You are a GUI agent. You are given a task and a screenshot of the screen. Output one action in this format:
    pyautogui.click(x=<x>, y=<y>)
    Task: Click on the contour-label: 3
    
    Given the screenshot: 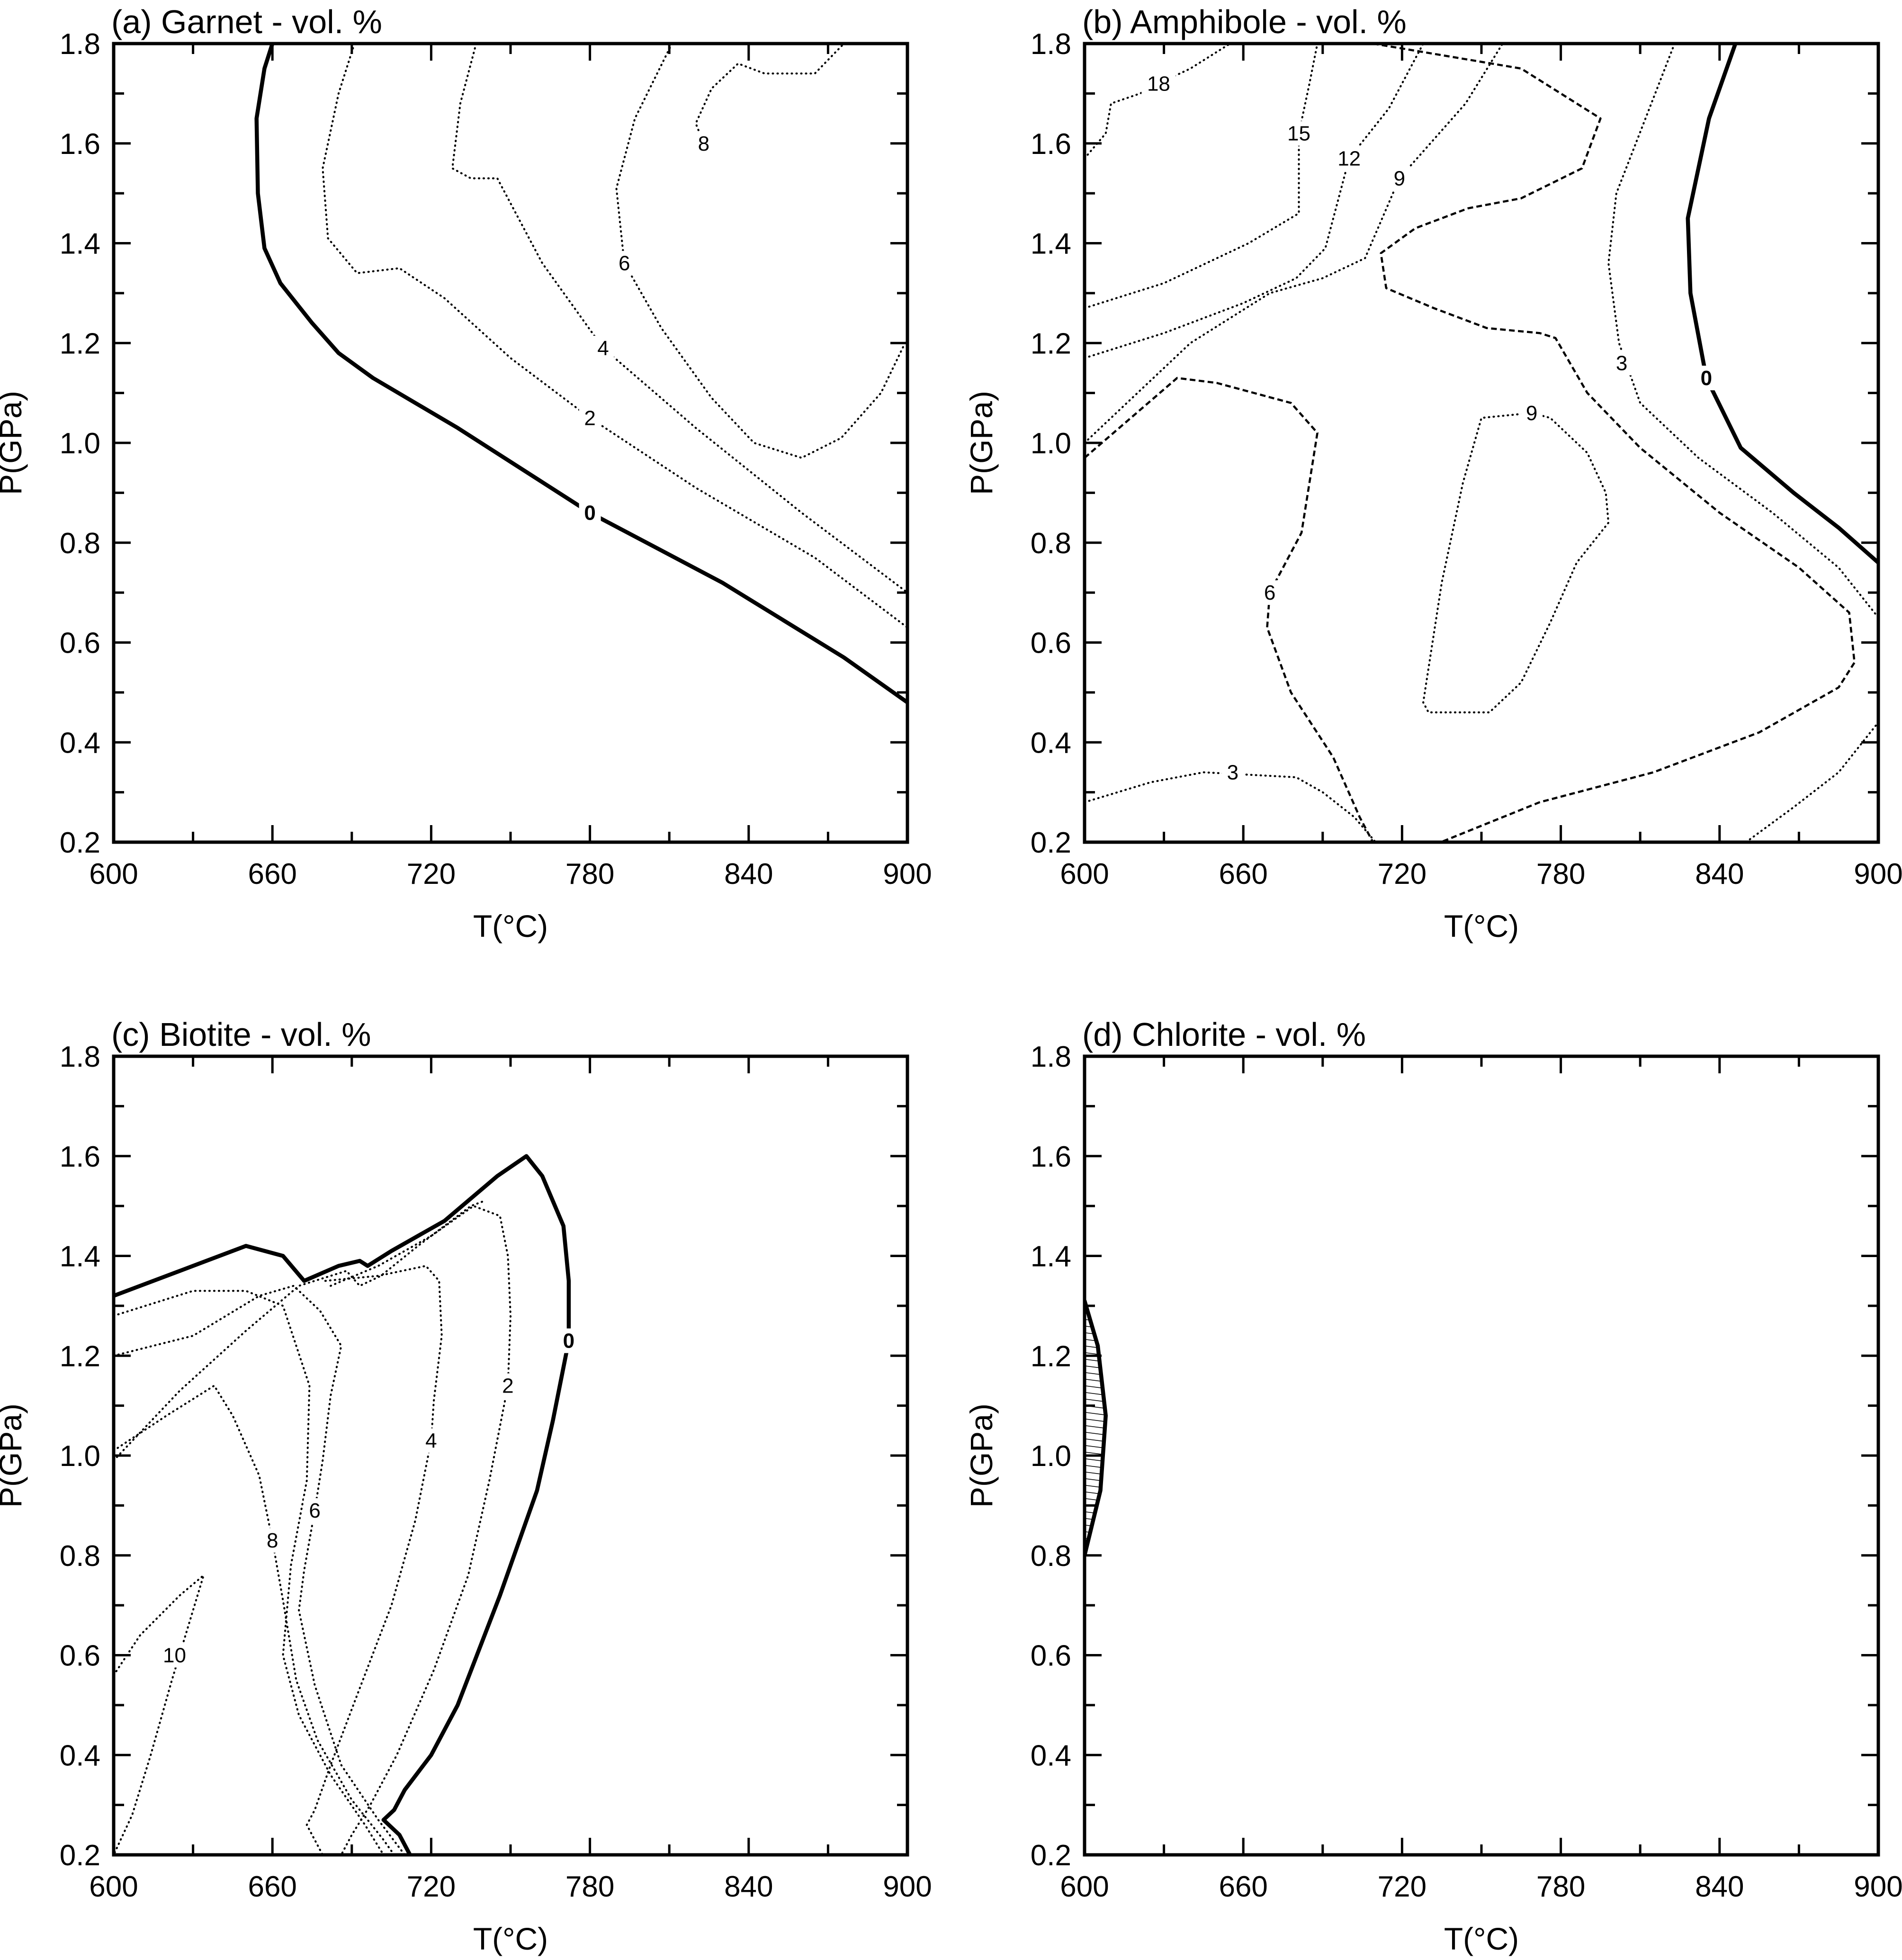 What is the action you would take?
    pyautogui.click(x=1622, y=363)
    